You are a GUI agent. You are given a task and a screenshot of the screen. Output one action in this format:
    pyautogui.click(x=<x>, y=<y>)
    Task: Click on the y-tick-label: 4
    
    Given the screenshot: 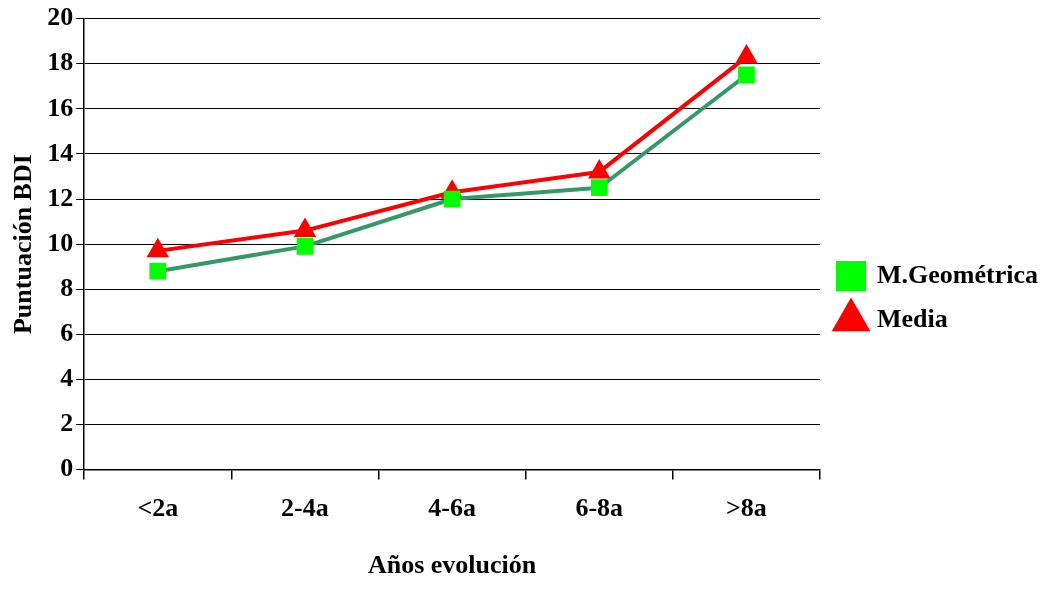 What is the action you would take?
    pyautogui.click(x=67, y=378)
    